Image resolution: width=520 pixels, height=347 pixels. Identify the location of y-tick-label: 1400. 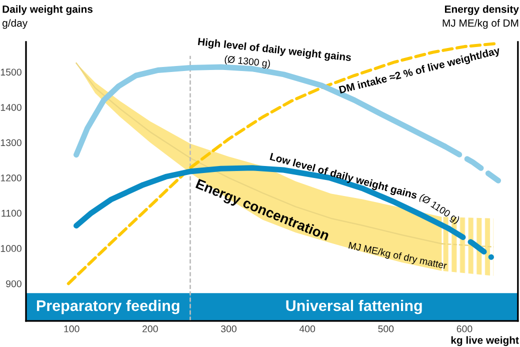
(11, 107).